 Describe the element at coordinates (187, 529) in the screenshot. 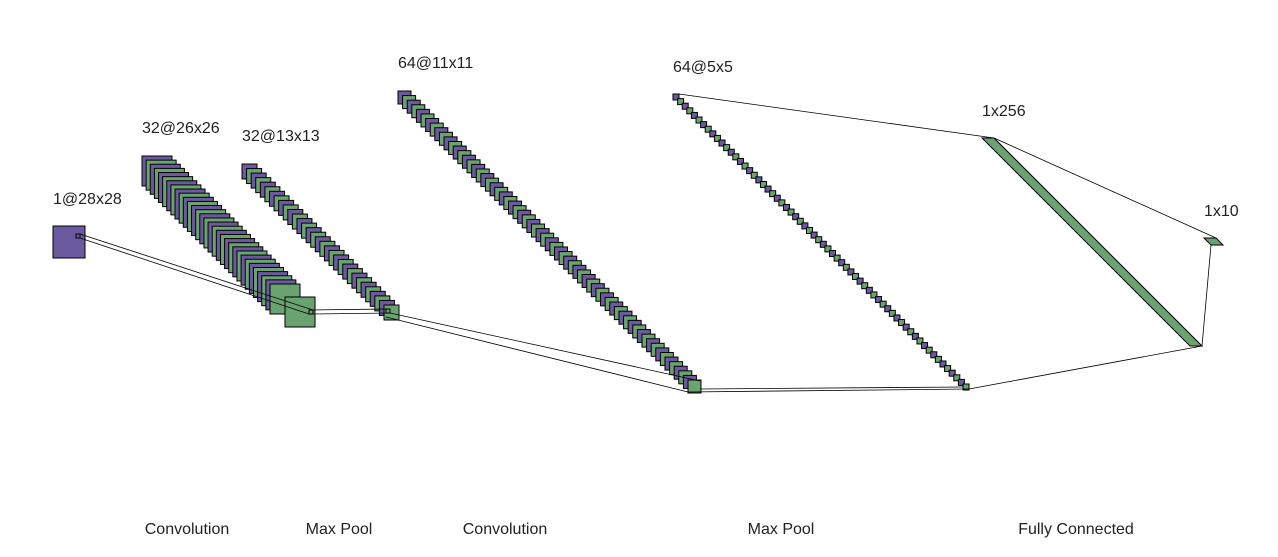

I see `operation-label-convolution-1: Convolution` at that location.